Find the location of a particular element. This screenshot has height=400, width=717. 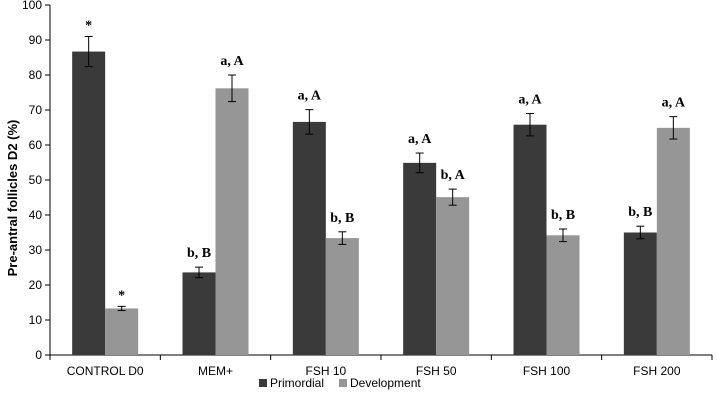

y-tick-label: 60 is located at coordinates (36, 145).